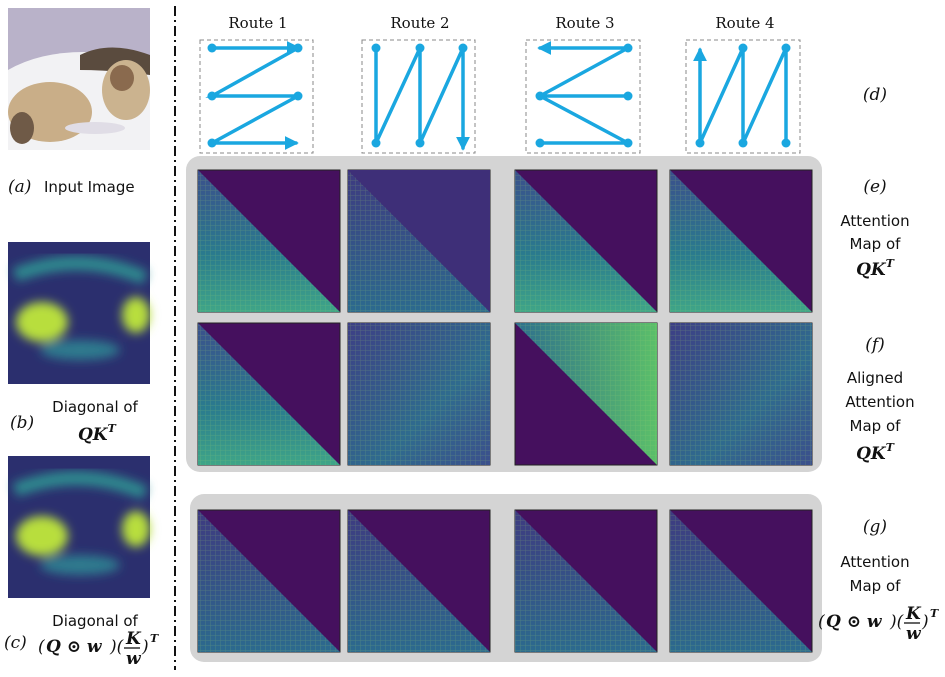 Image resolution: width=945 pixels, height=677 pixels. What do you see at coordinates (257, 23) in the screenshot?
I see `route-title: Route 1` at bounding box center [257, 23].